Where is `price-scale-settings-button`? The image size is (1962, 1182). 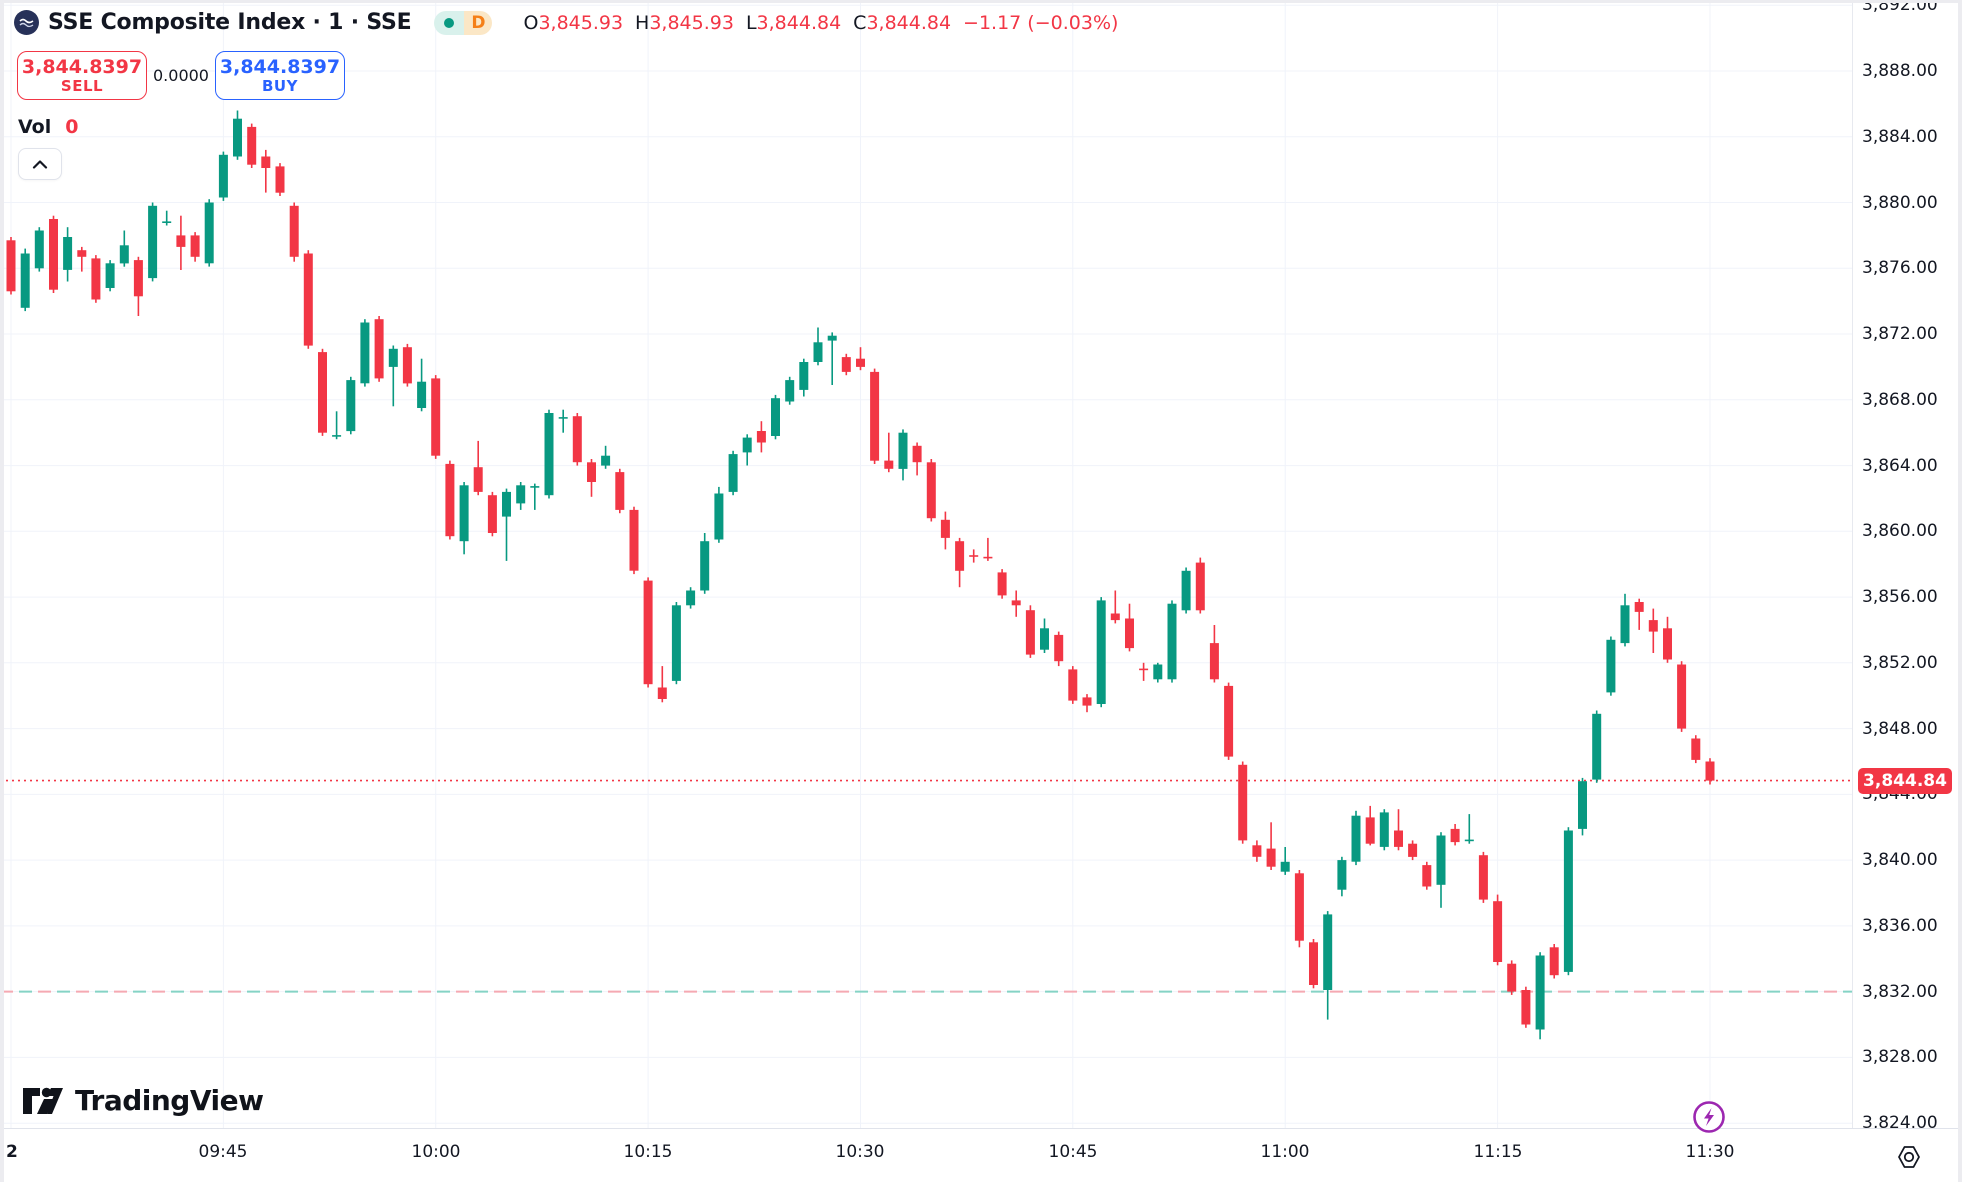
price-scale-settings-button is located at coordinates (1909, 1157).